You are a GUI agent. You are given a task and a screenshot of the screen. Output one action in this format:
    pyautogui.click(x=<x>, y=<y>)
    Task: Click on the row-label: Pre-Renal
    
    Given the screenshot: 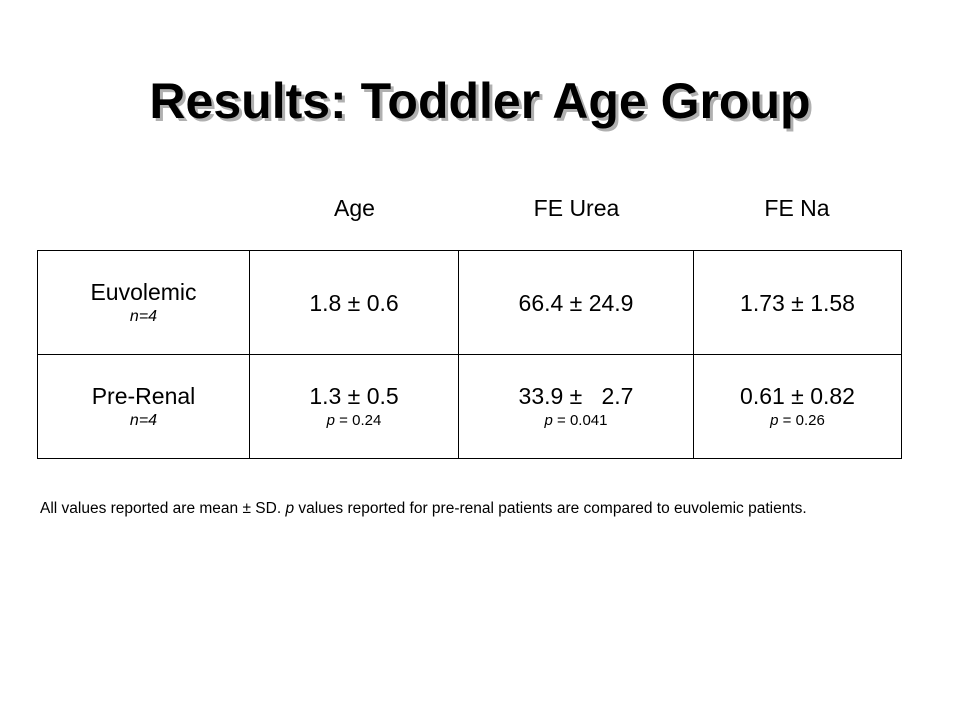 What is the action you would take?
    pyautogui.click(x=143, y=395)
    